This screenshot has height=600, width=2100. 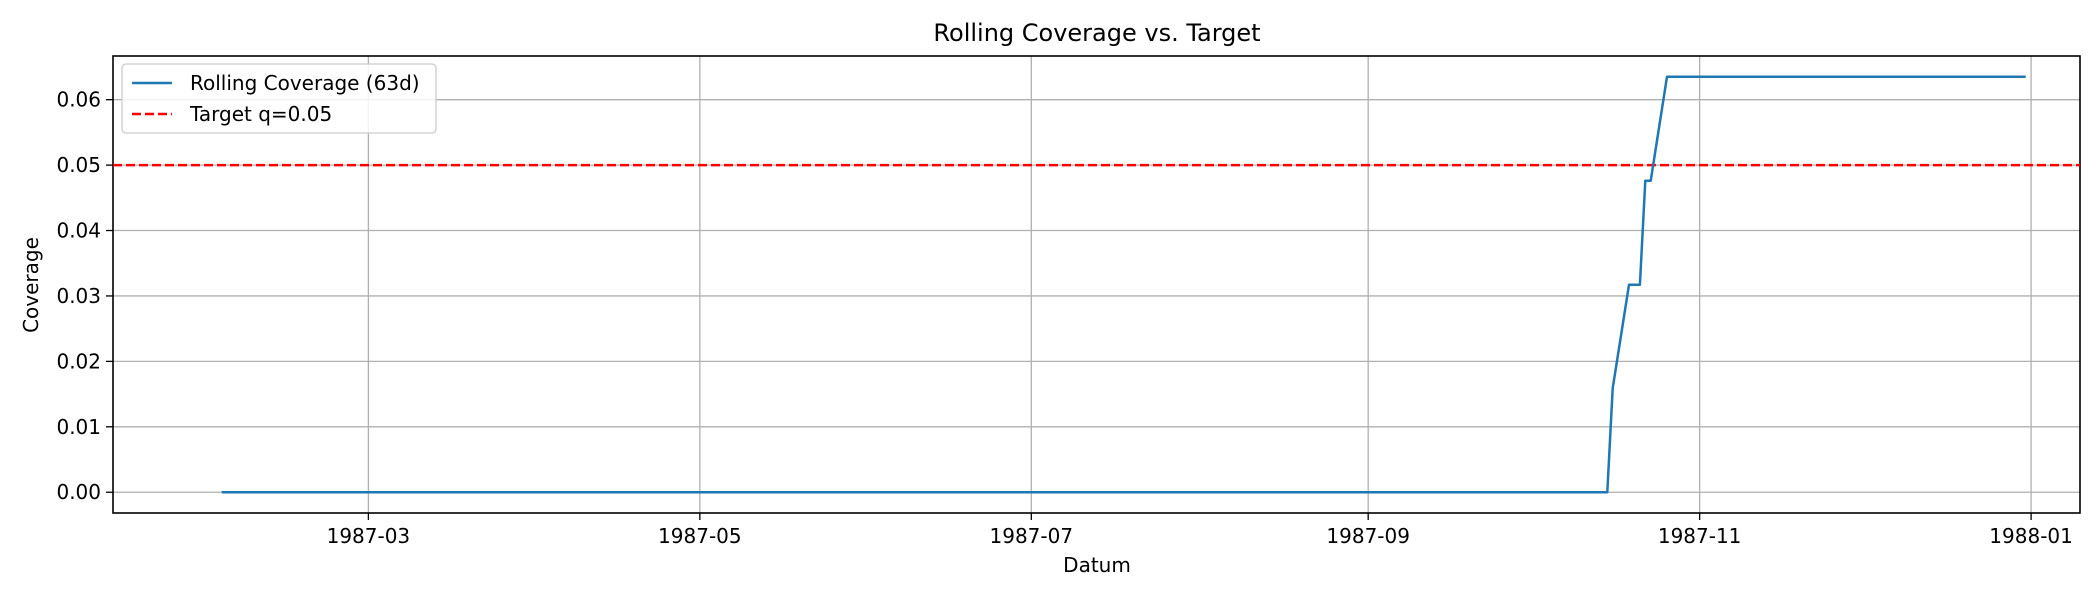 I want to click on y-tick-label: 0.01, so click(x=78, y=427).